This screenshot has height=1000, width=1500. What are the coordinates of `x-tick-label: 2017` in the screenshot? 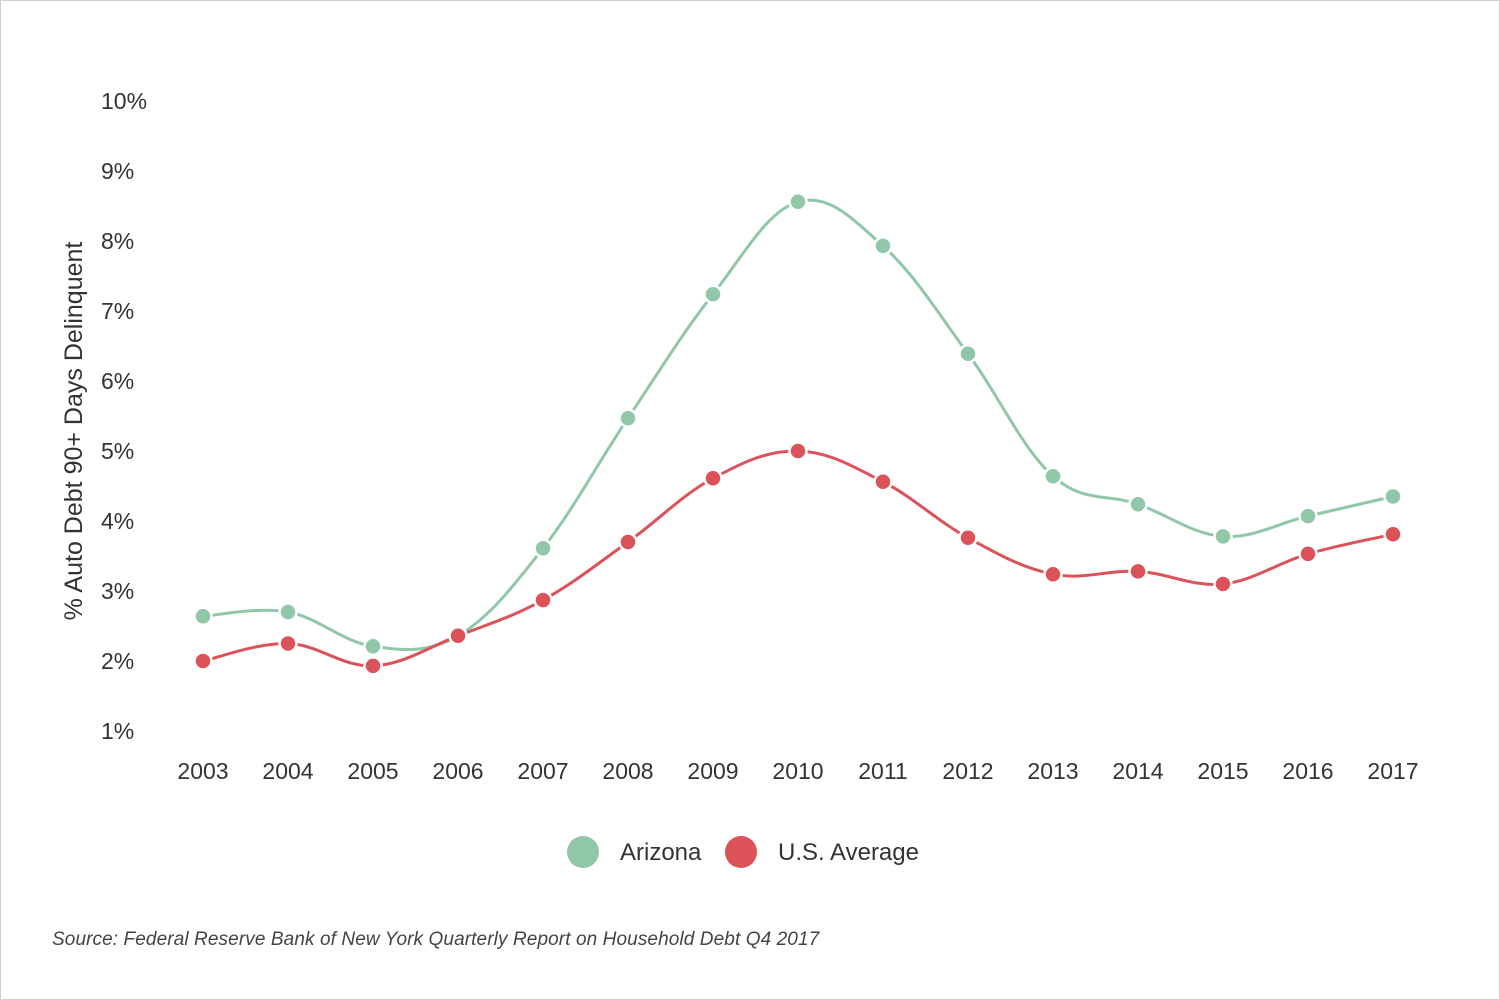 It's located at (1392, 771).